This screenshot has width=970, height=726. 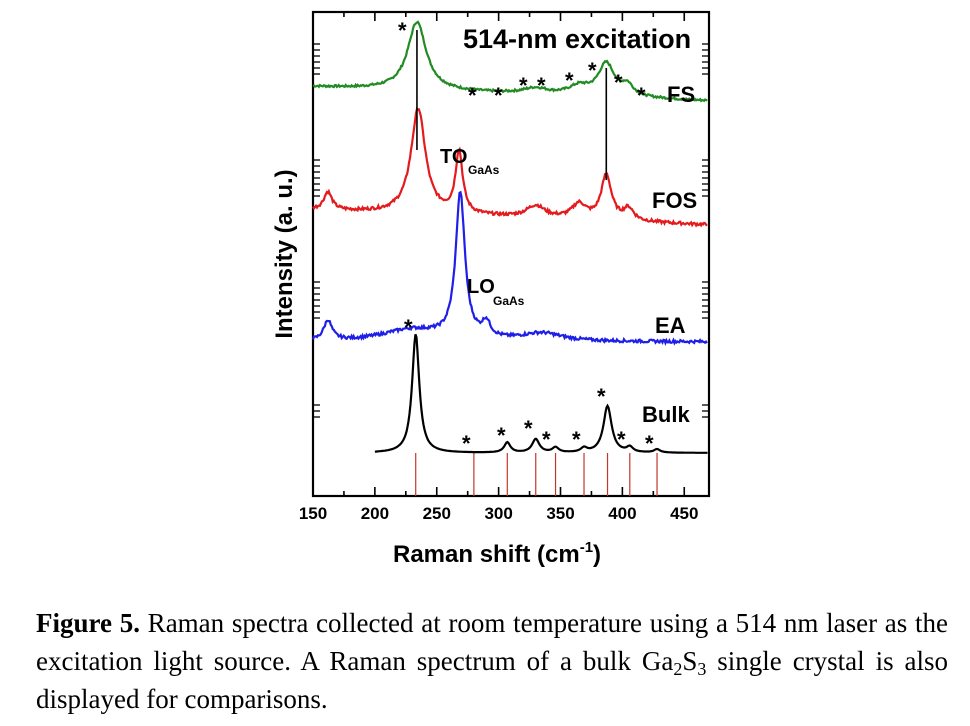 I want to click on series-line-fs, so click(x=510, y=61).